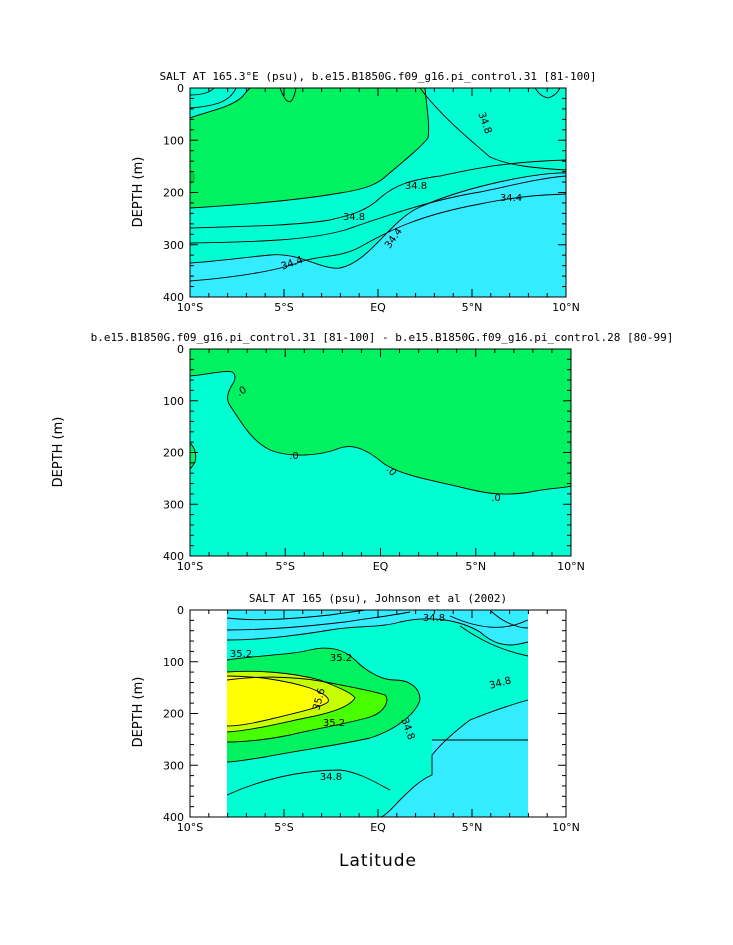 Image resolution: width=733 pixels, height=945 pixels. What do you see at coordinates (138, 712) in the screenshot?
I see `panel-c-ylabel: DEPTH (m)` at bounding box center [138, 712].